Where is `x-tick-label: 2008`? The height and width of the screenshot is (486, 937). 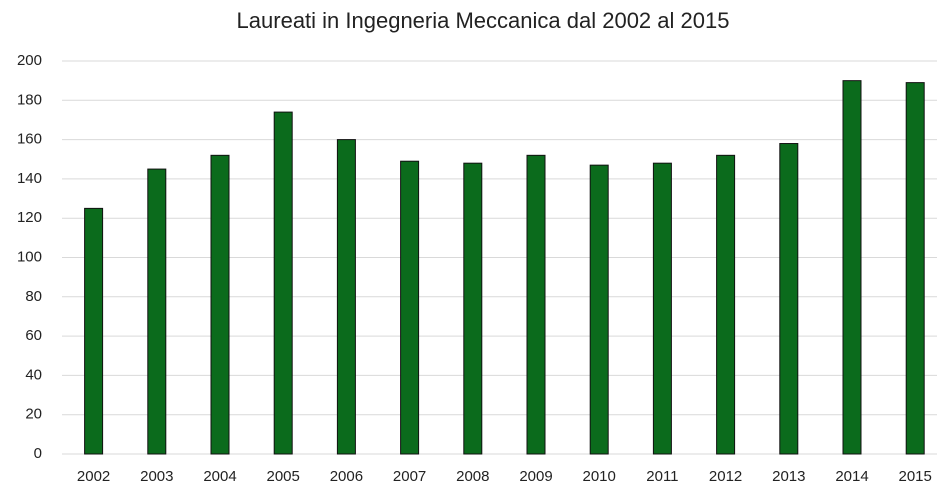 x-tick-label: 2008 is located at coordinates (472, 476).